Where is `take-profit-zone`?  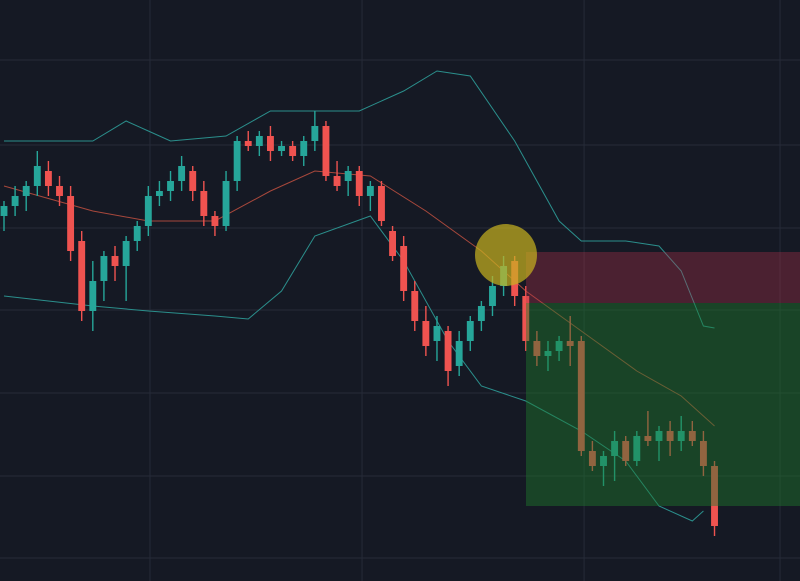
take-profit-zone is located at coordinates (663, 404).